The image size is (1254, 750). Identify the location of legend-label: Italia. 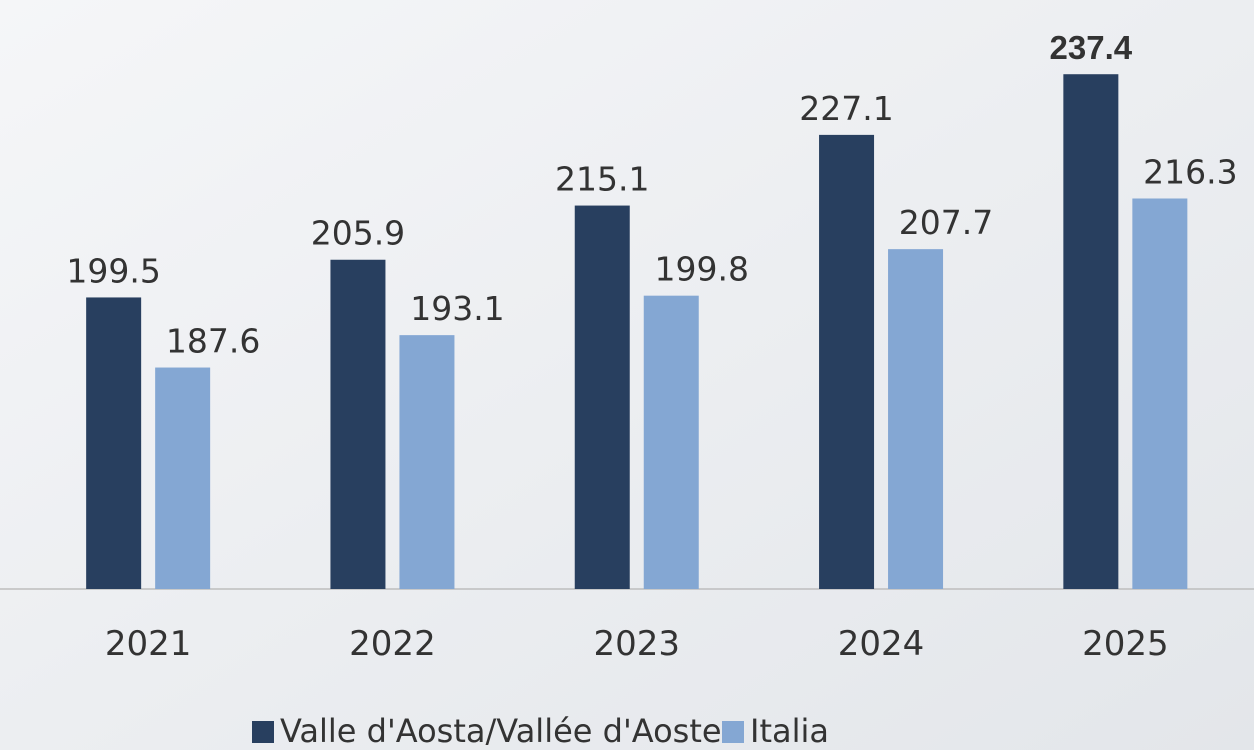
(789, 731).